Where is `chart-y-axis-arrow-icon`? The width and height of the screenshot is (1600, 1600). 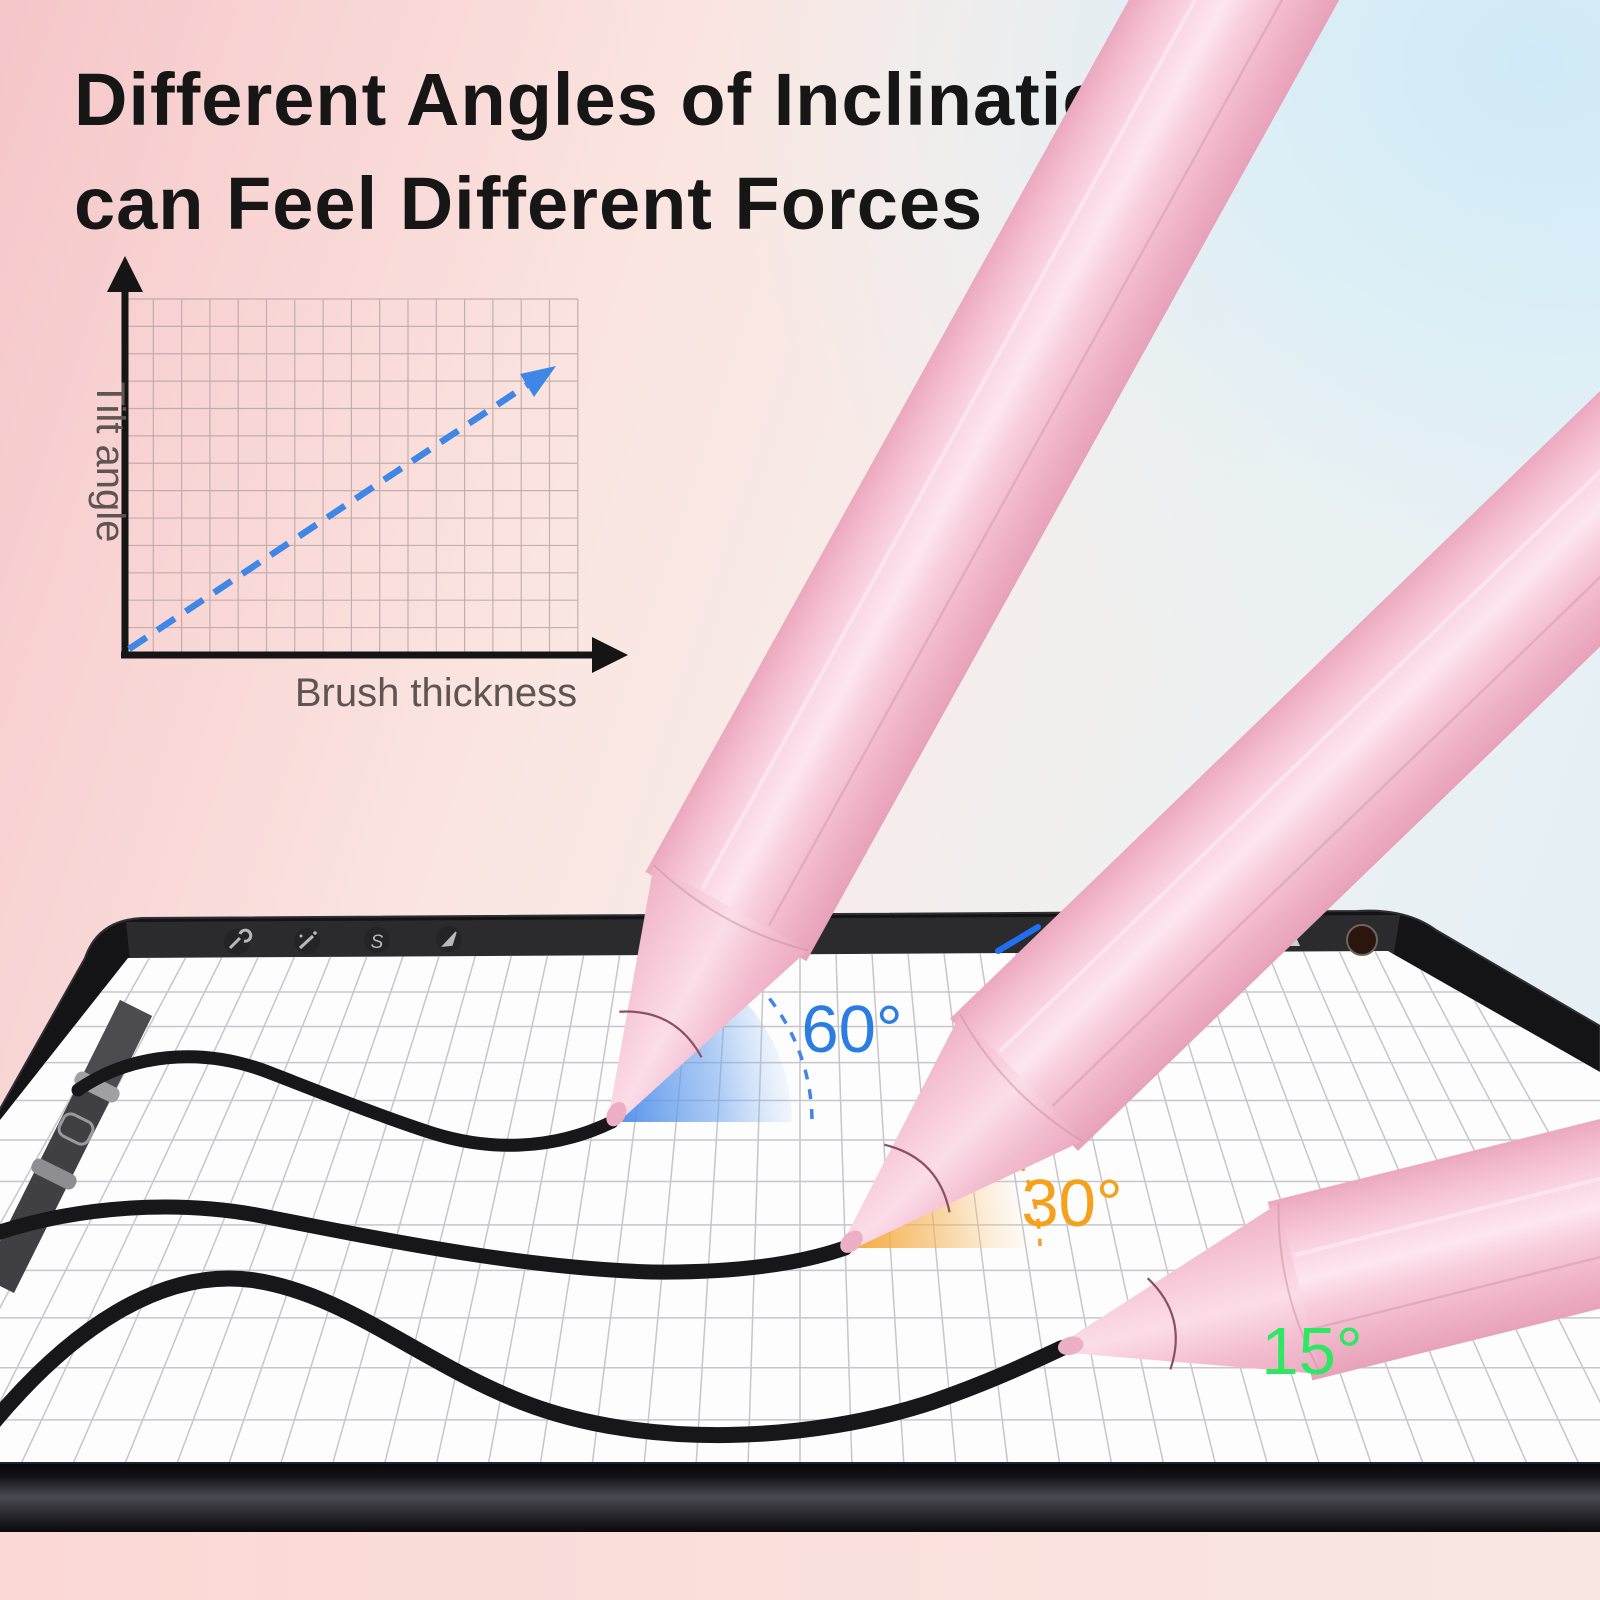
chart-y-axis-arrow-icon is located at coordinates (125, 274).